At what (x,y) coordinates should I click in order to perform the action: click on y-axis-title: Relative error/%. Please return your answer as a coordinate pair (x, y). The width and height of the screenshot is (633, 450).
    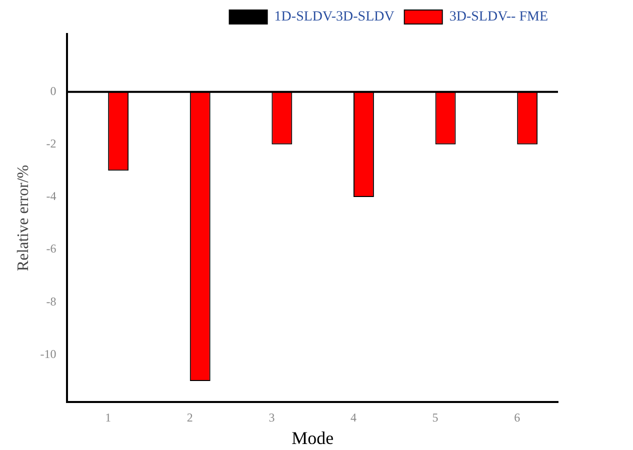
    Looking at the image, I should click on (23, 218).